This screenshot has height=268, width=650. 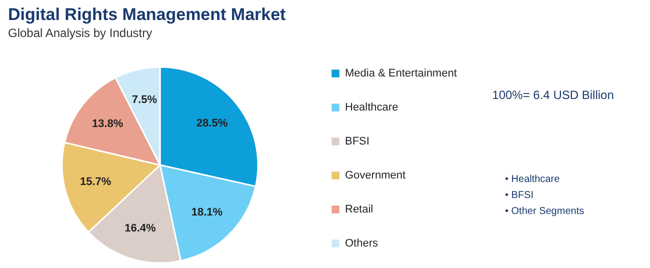 I want to click on data-label: 18.1%, so click(x=207, y=212).